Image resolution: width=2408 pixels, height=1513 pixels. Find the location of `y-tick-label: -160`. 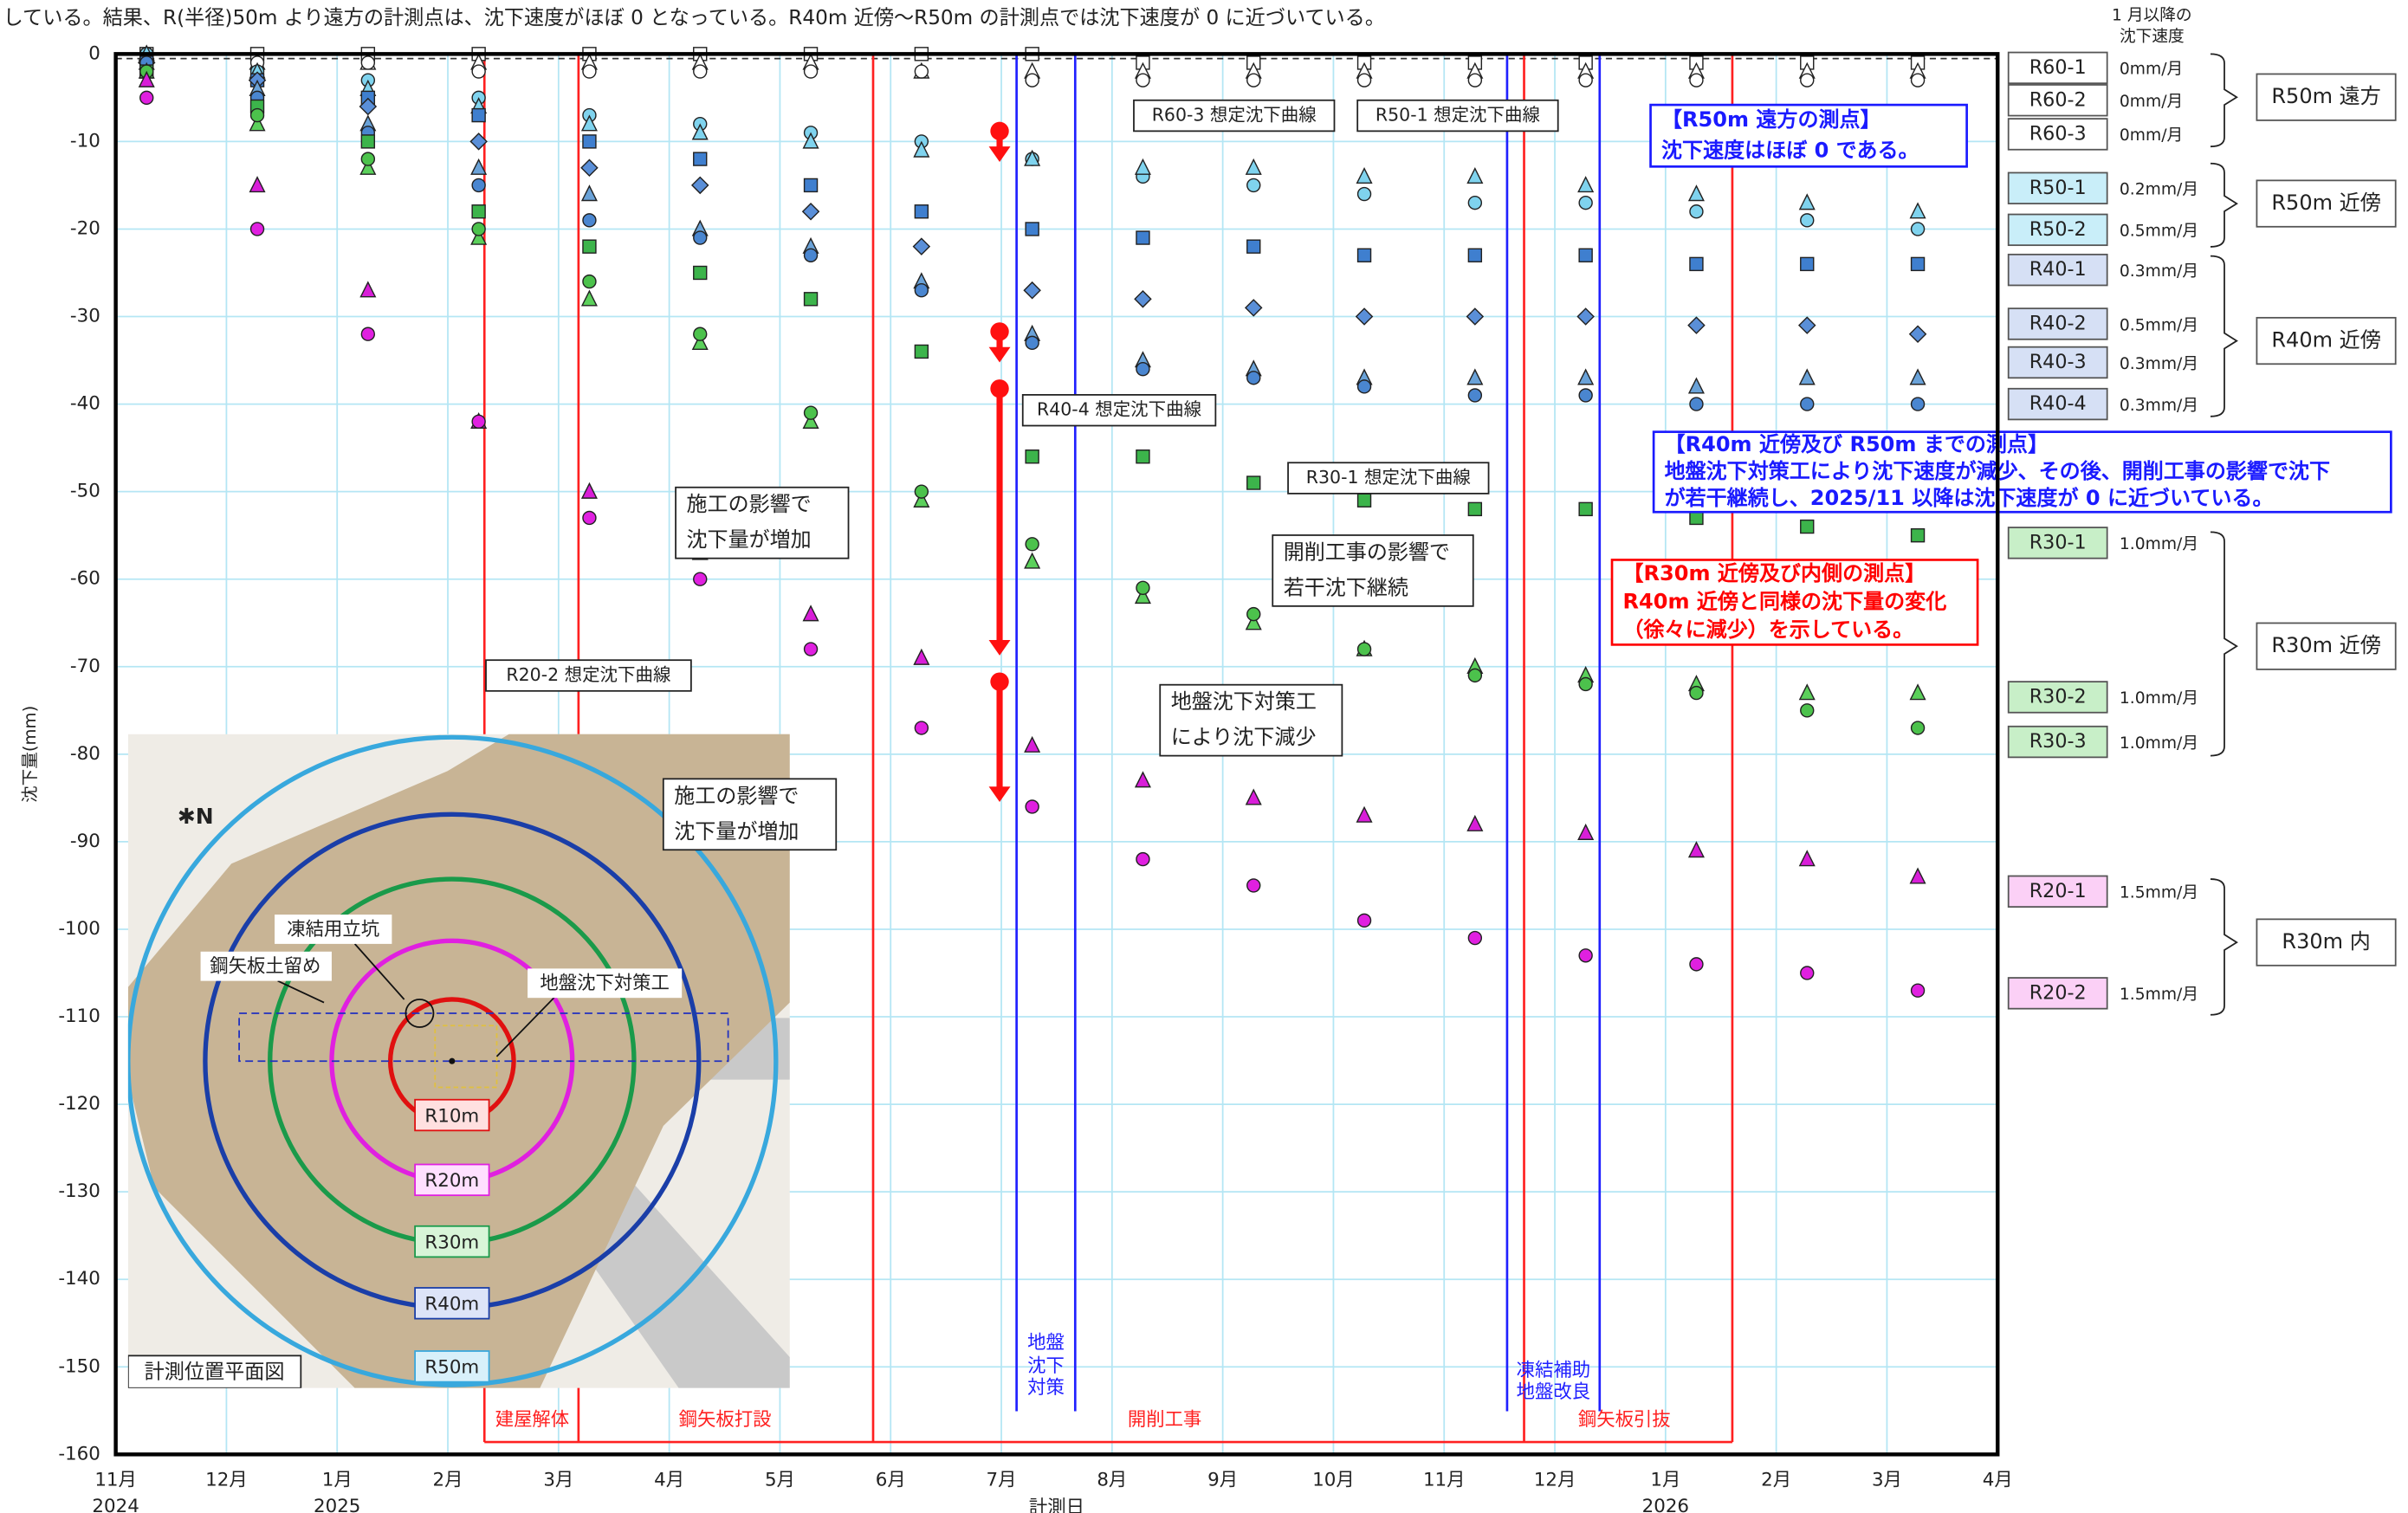

y-tick-label: -160 is located at coordinates (79, 1454).